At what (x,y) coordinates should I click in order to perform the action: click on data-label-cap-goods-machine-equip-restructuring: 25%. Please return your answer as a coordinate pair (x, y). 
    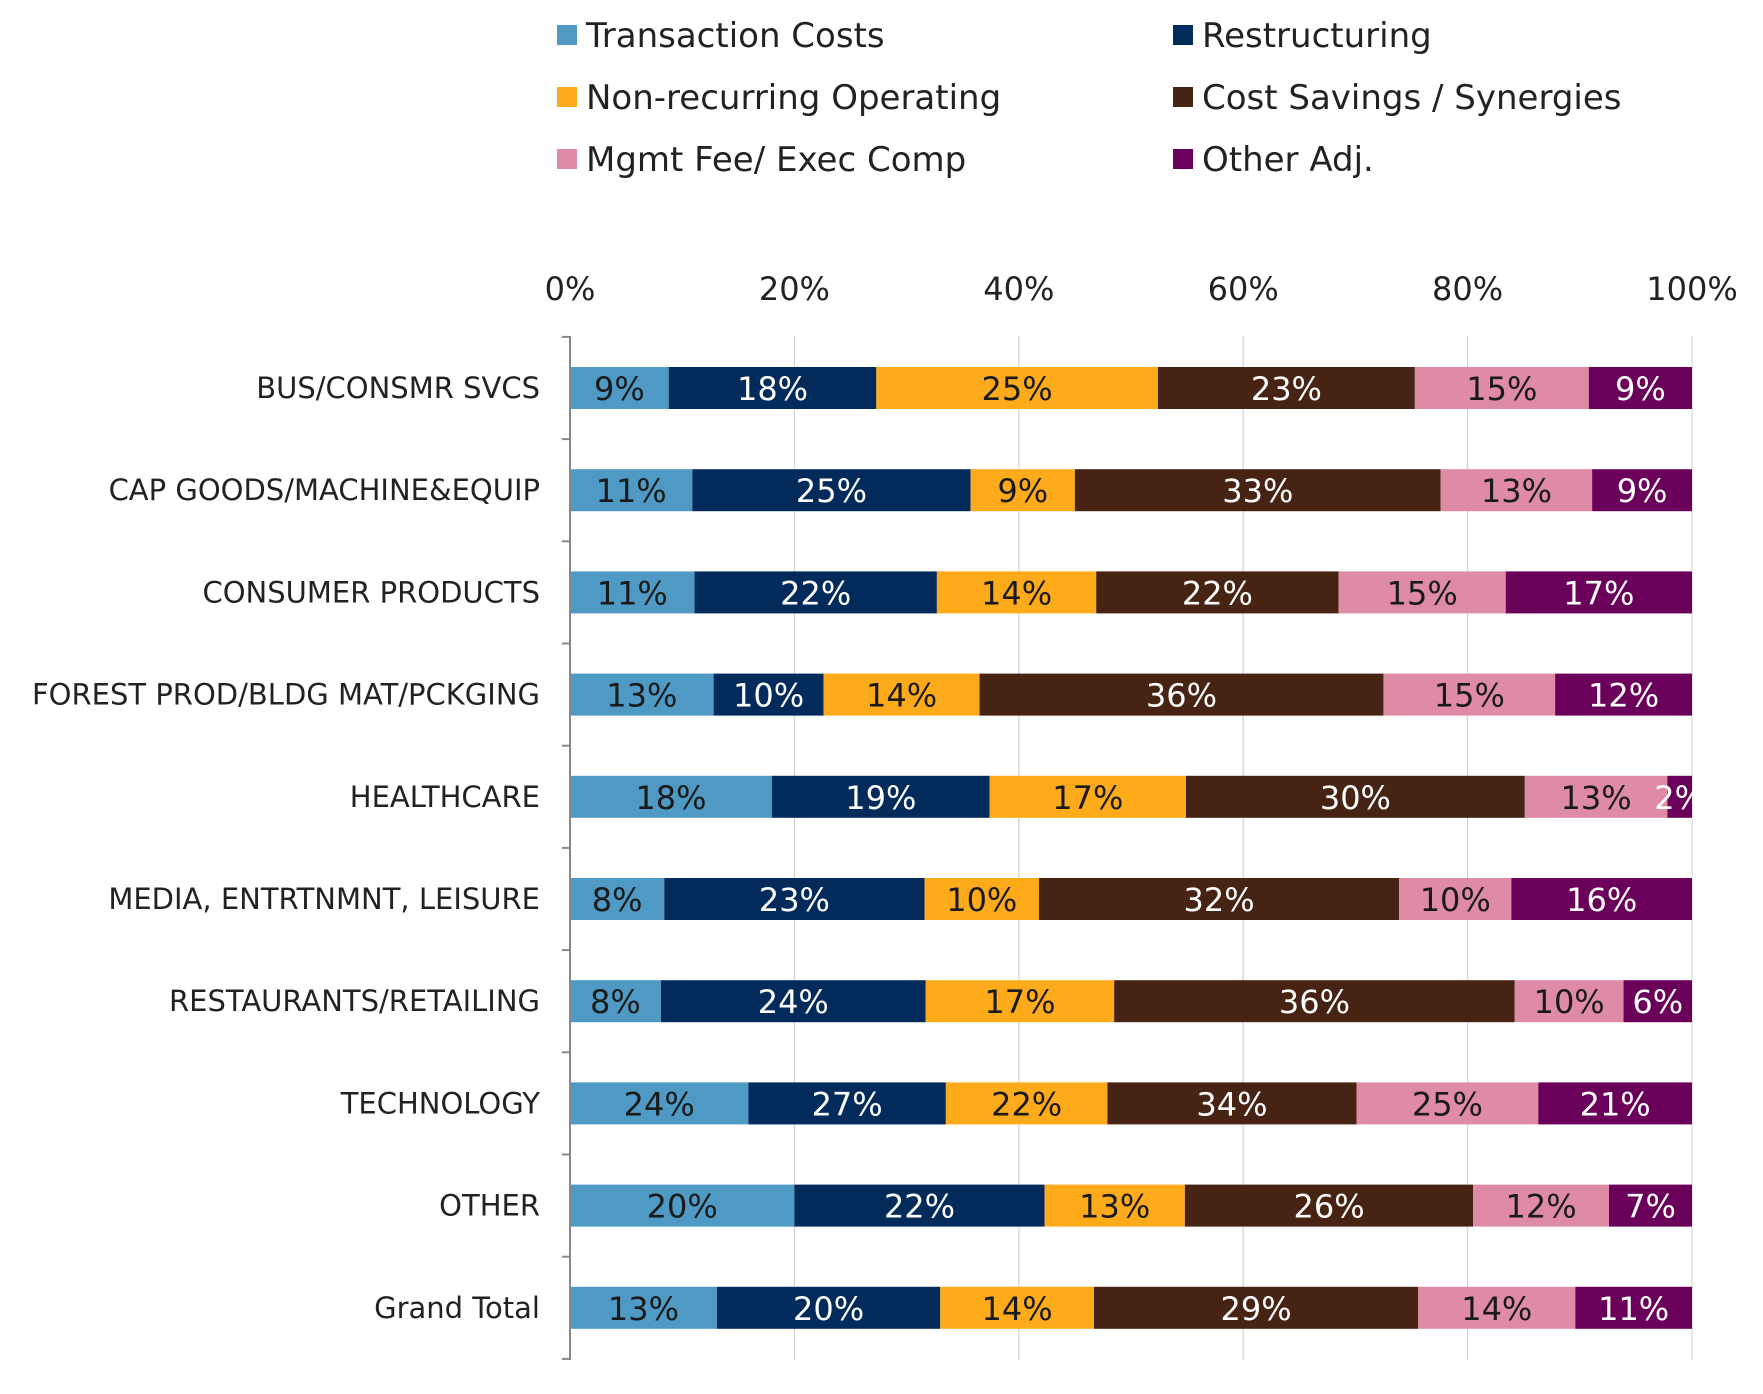
    Looking at the image, I should click on (831, 491).